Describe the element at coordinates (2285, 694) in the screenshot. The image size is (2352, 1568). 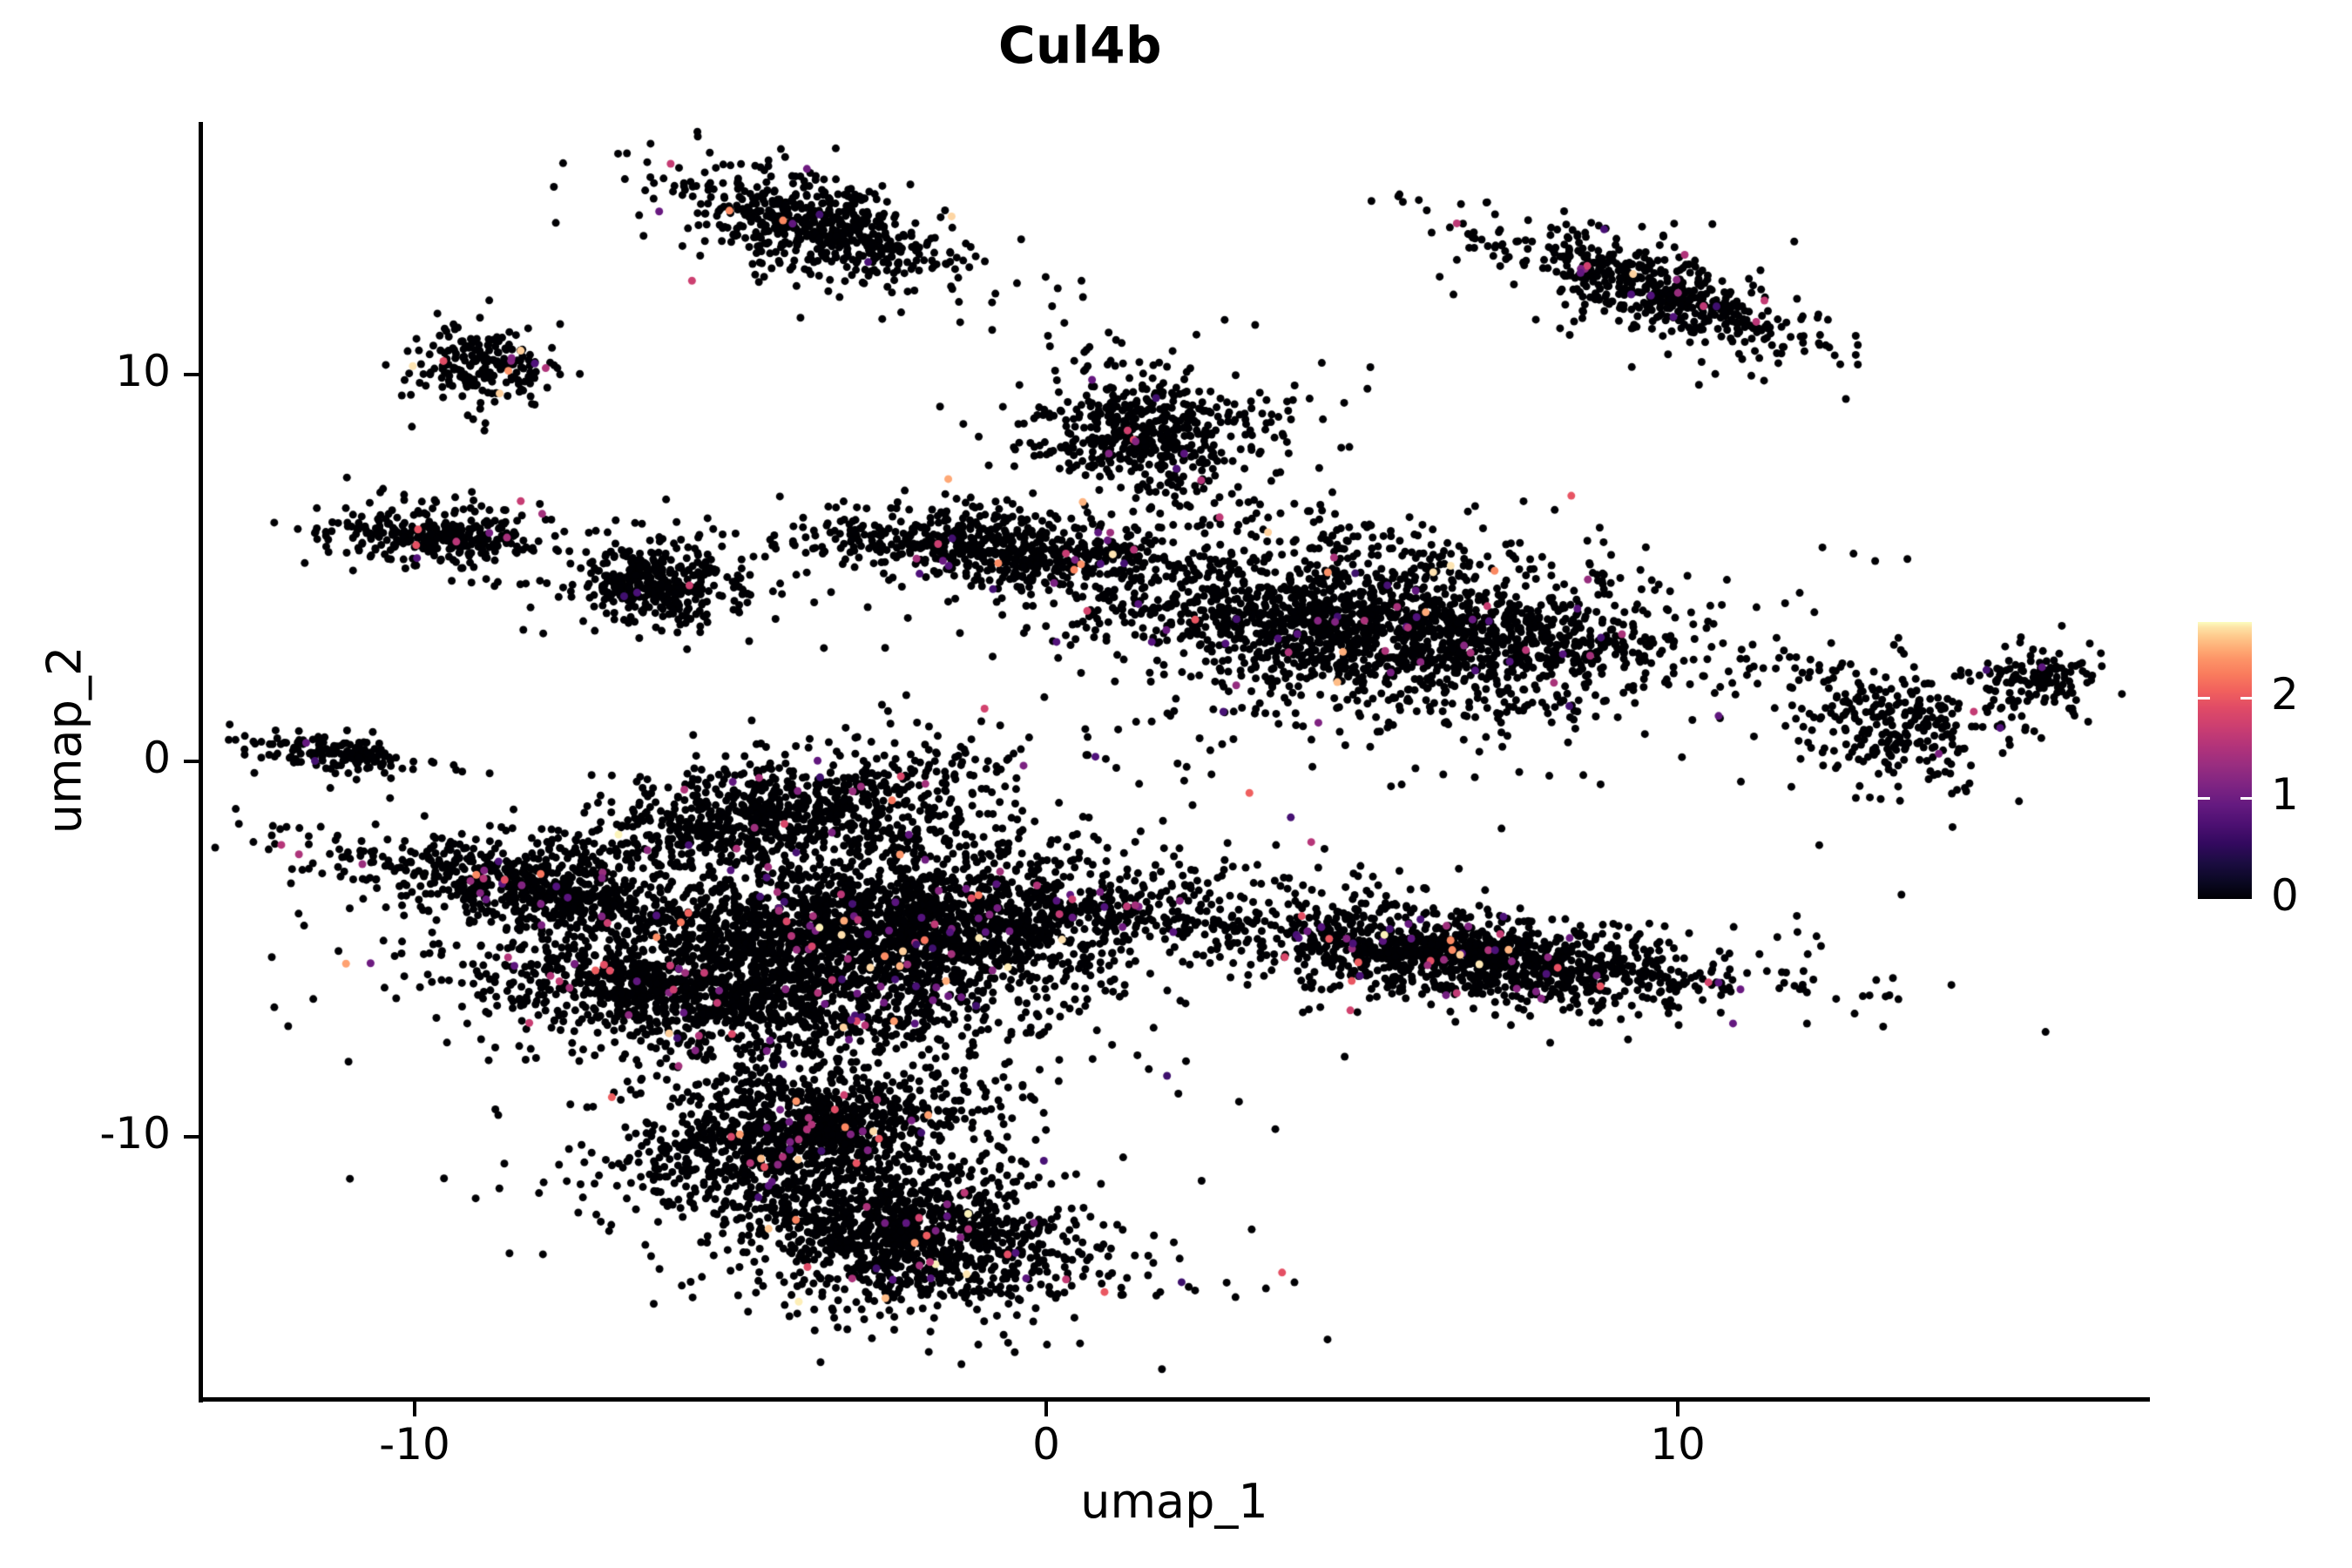
I see `colorbar-tick-label: 2` at that location.